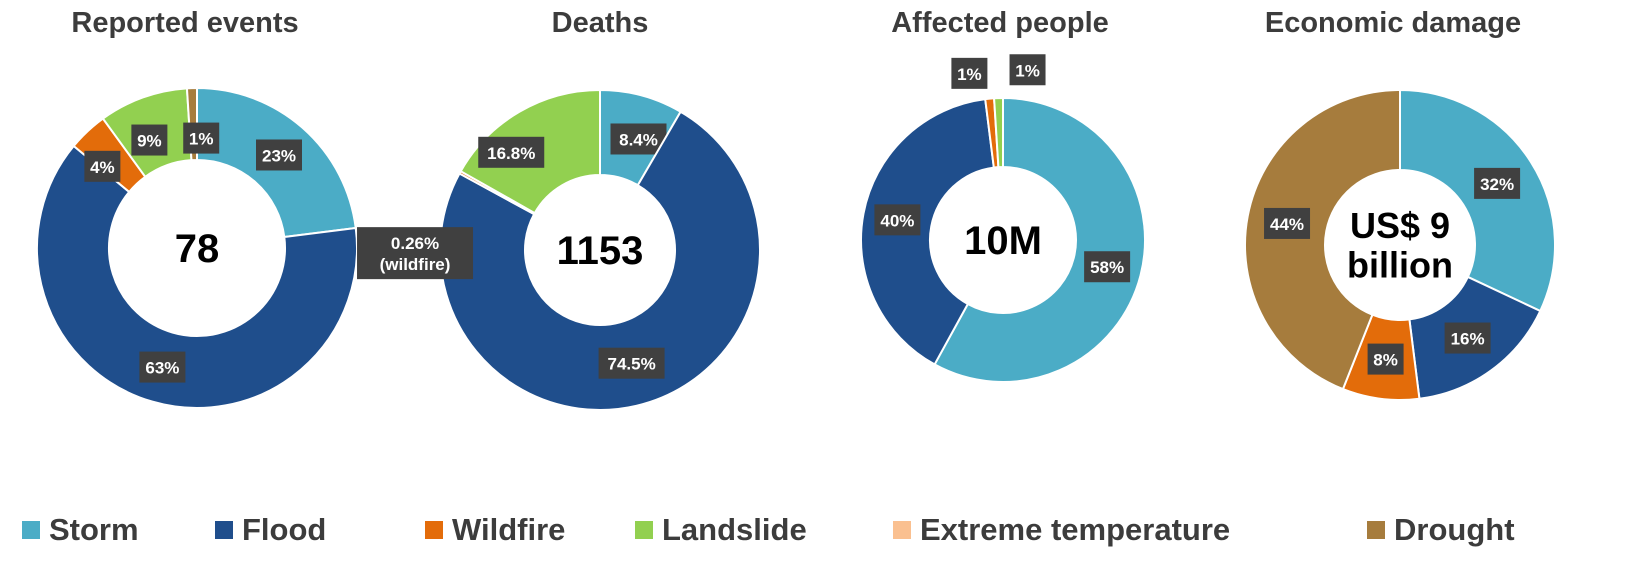 This screenshot has width=1650, height=582. What do you see at coordinates (1400, 245) in the screenshot?
I see `center-total: US$ 9 billion` at bounding box center [1400, 245].